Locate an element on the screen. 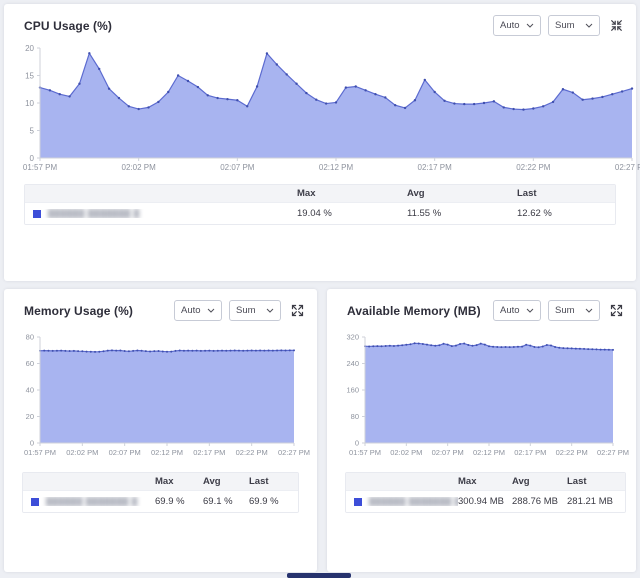 This screenshot has width=640, height=578. series-last-value: 12.62 % is located at coordinates (534, 213).